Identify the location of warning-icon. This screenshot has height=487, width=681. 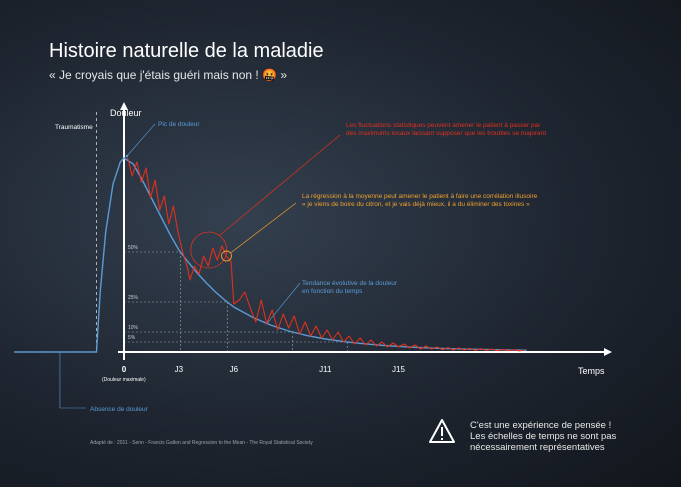
(442, 433).